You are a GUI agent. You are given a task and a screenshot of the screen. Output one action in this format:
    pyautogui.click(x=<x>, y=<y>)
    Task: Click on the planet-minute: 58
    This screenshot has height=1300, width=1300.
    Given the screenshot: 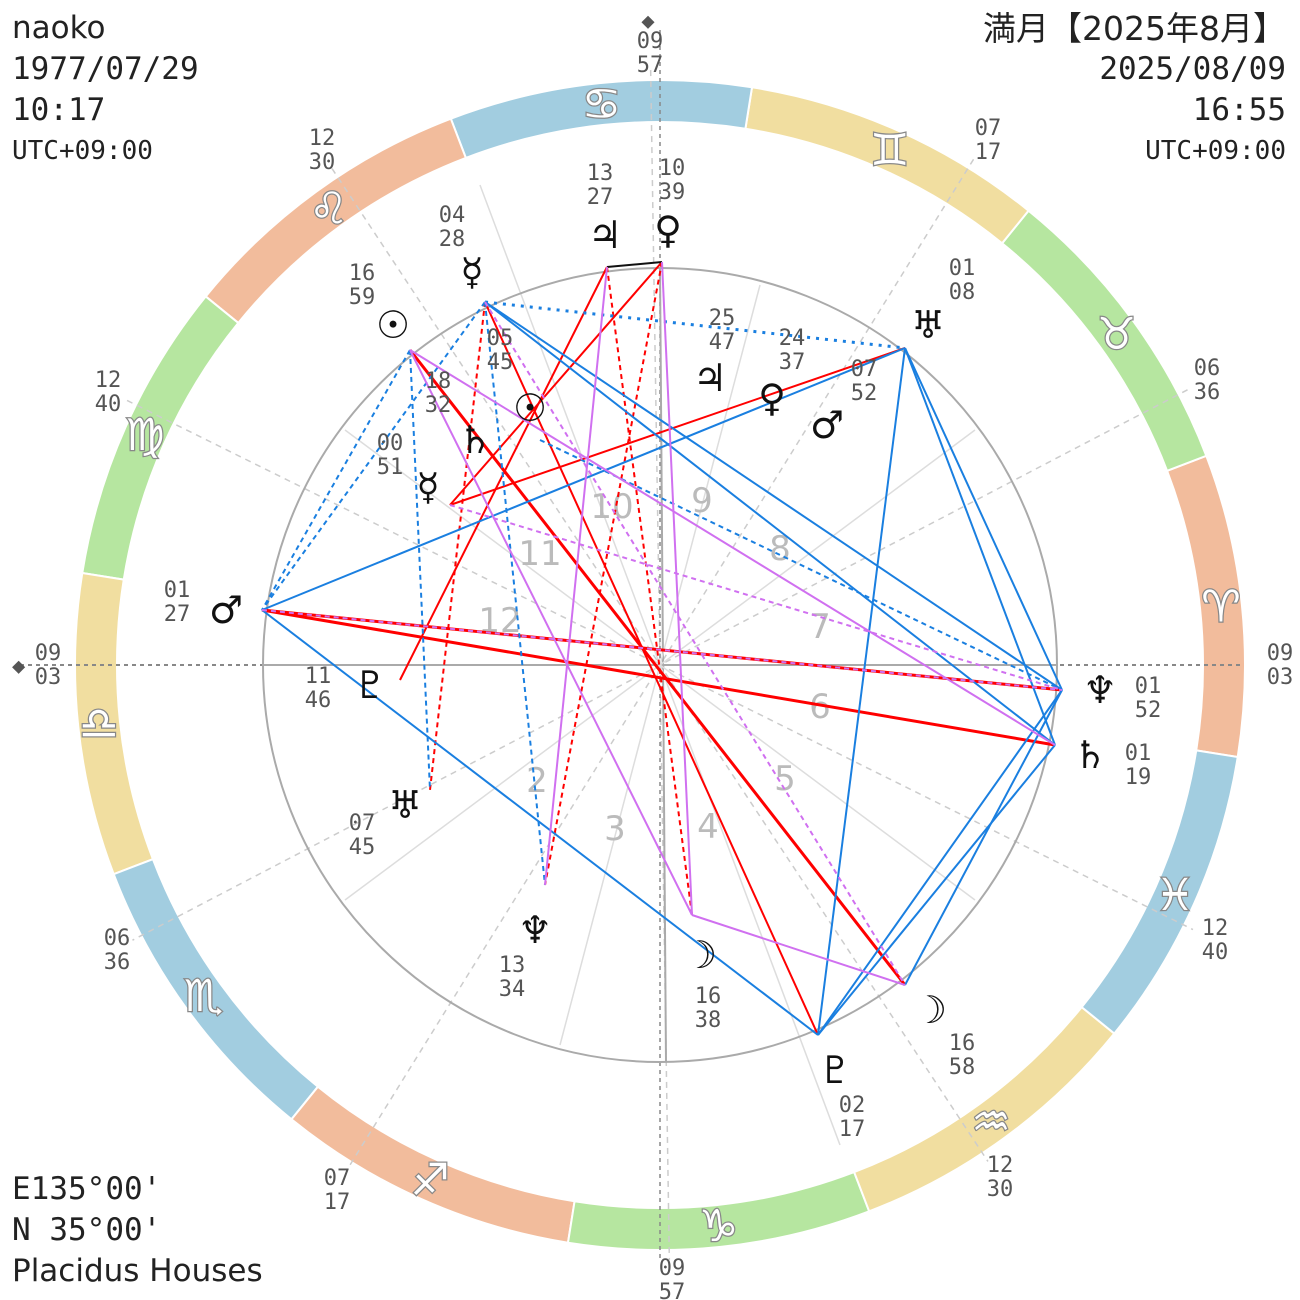 What is the action you would take?
    pyautogui.click(x=962, y=1067)
    